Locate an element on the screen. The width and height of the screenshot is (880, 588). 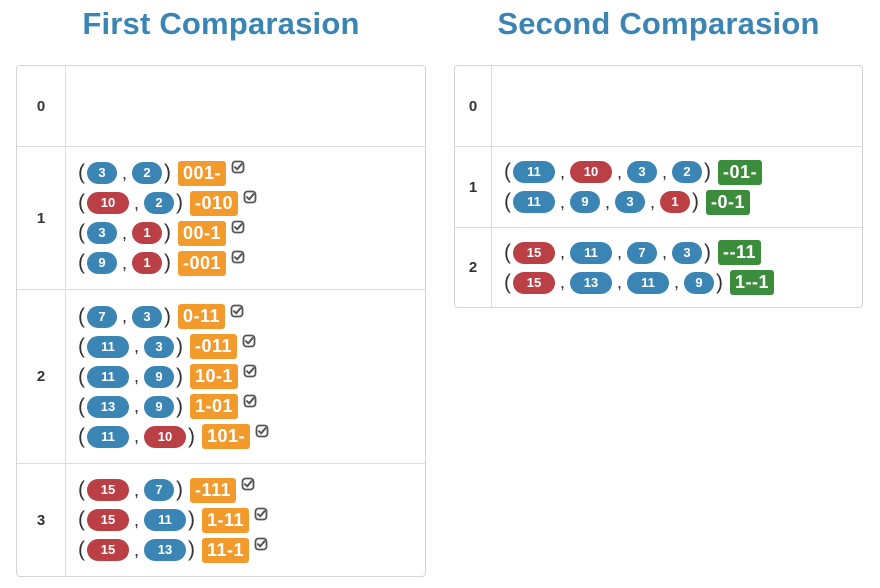
binary-code-label: 101- is located at coordinates (226, 436).